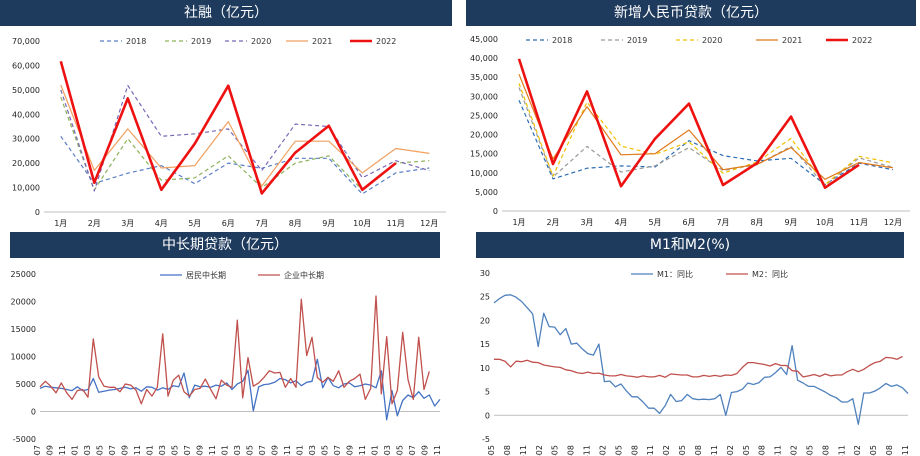  What do you see at coordinates (484, 58) in the screenshot?
I see `y-tick-label: 40,000` at bounding box center [484, 58].